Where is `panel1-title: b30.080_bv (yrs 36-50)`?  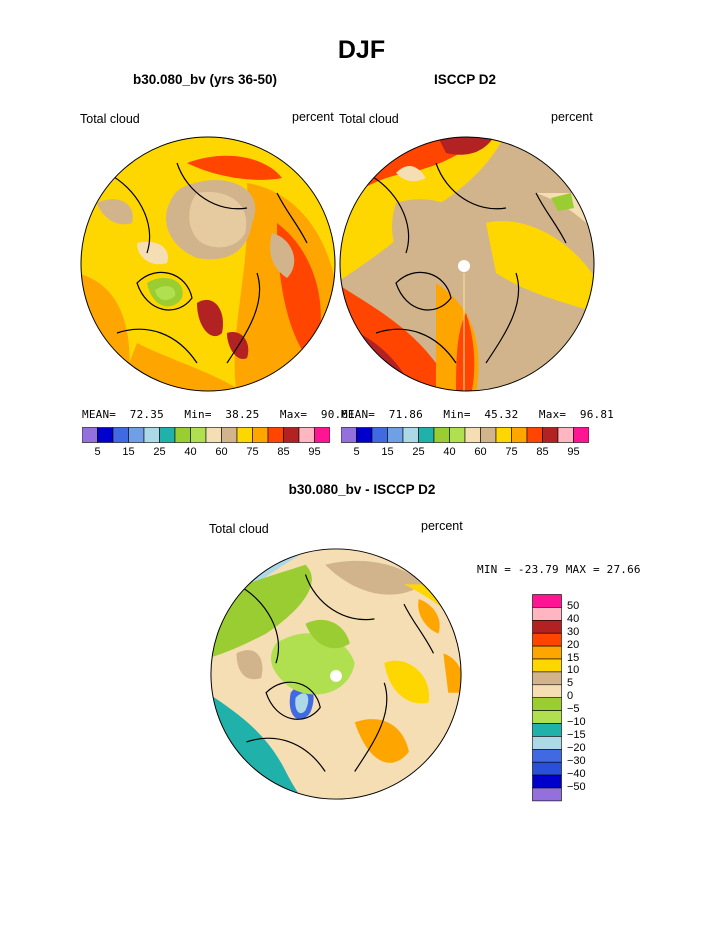 panel1-title: b30.080_bv (yrs 36-50) is located at coordinates (205, 79).